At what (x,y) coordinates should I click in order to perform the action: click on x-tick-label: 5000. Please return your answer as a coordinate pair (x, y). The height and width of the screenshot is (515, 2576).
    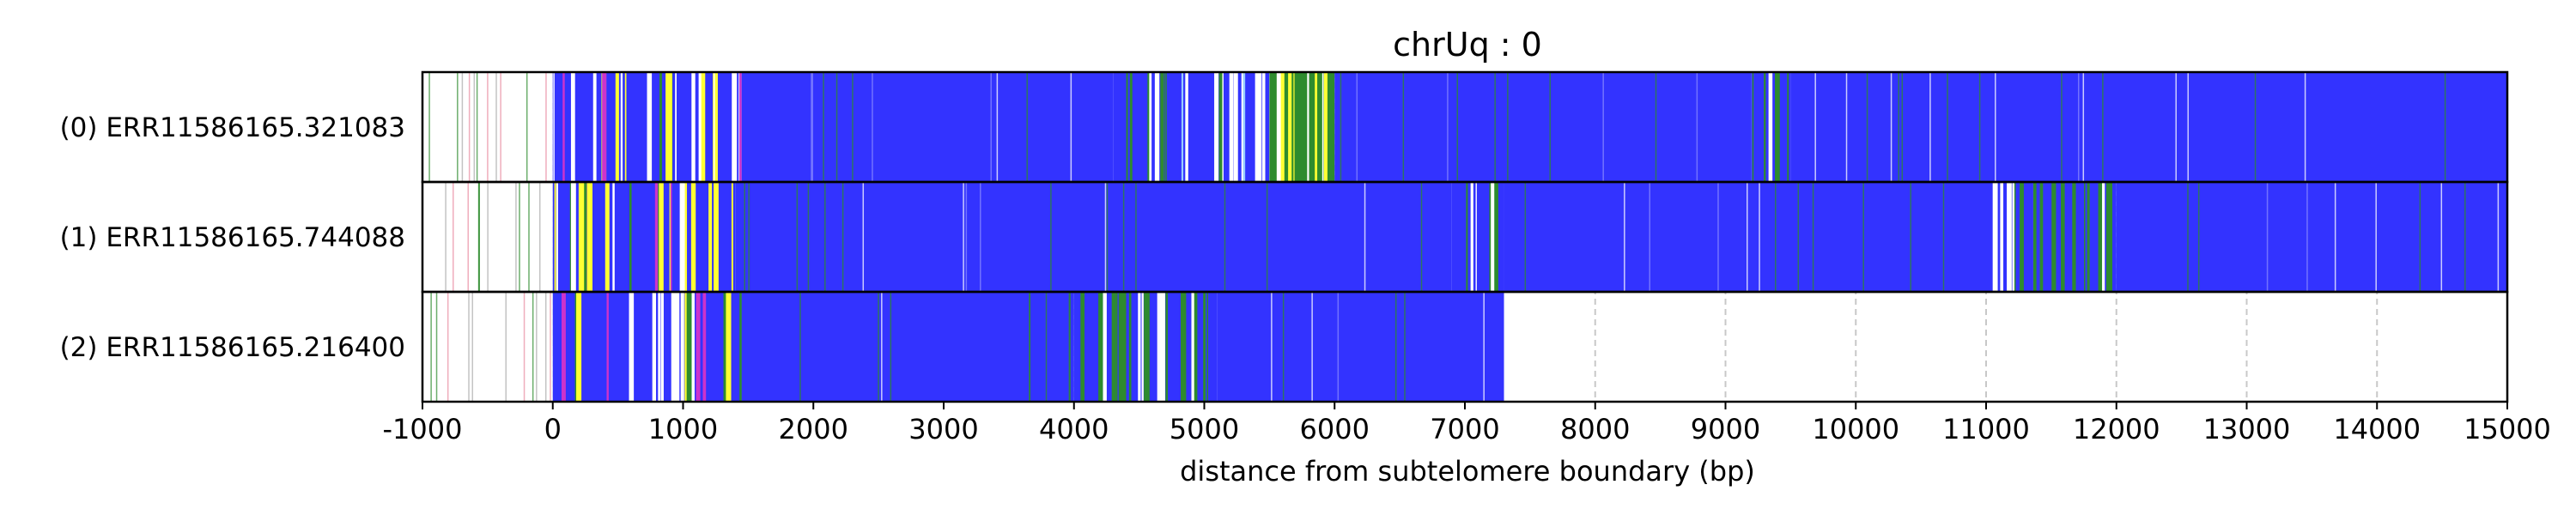
    Looking at the image, I should click on (1204, 429).